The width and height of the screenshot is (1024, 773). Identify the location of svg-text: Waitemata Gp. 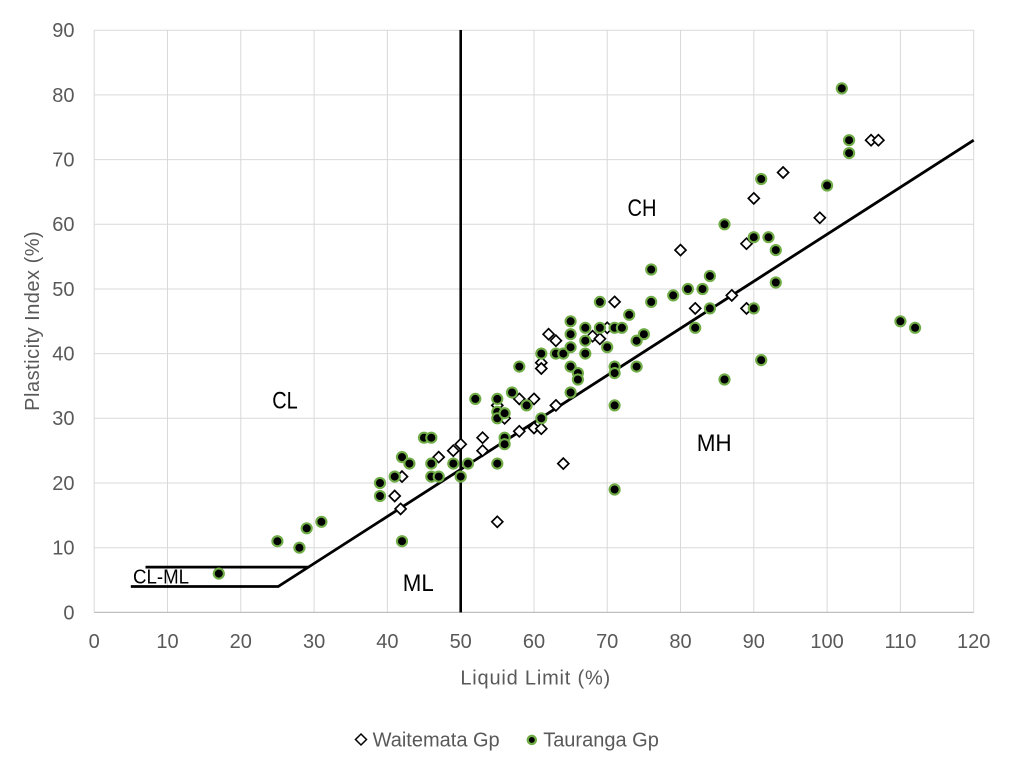
(436, 741).